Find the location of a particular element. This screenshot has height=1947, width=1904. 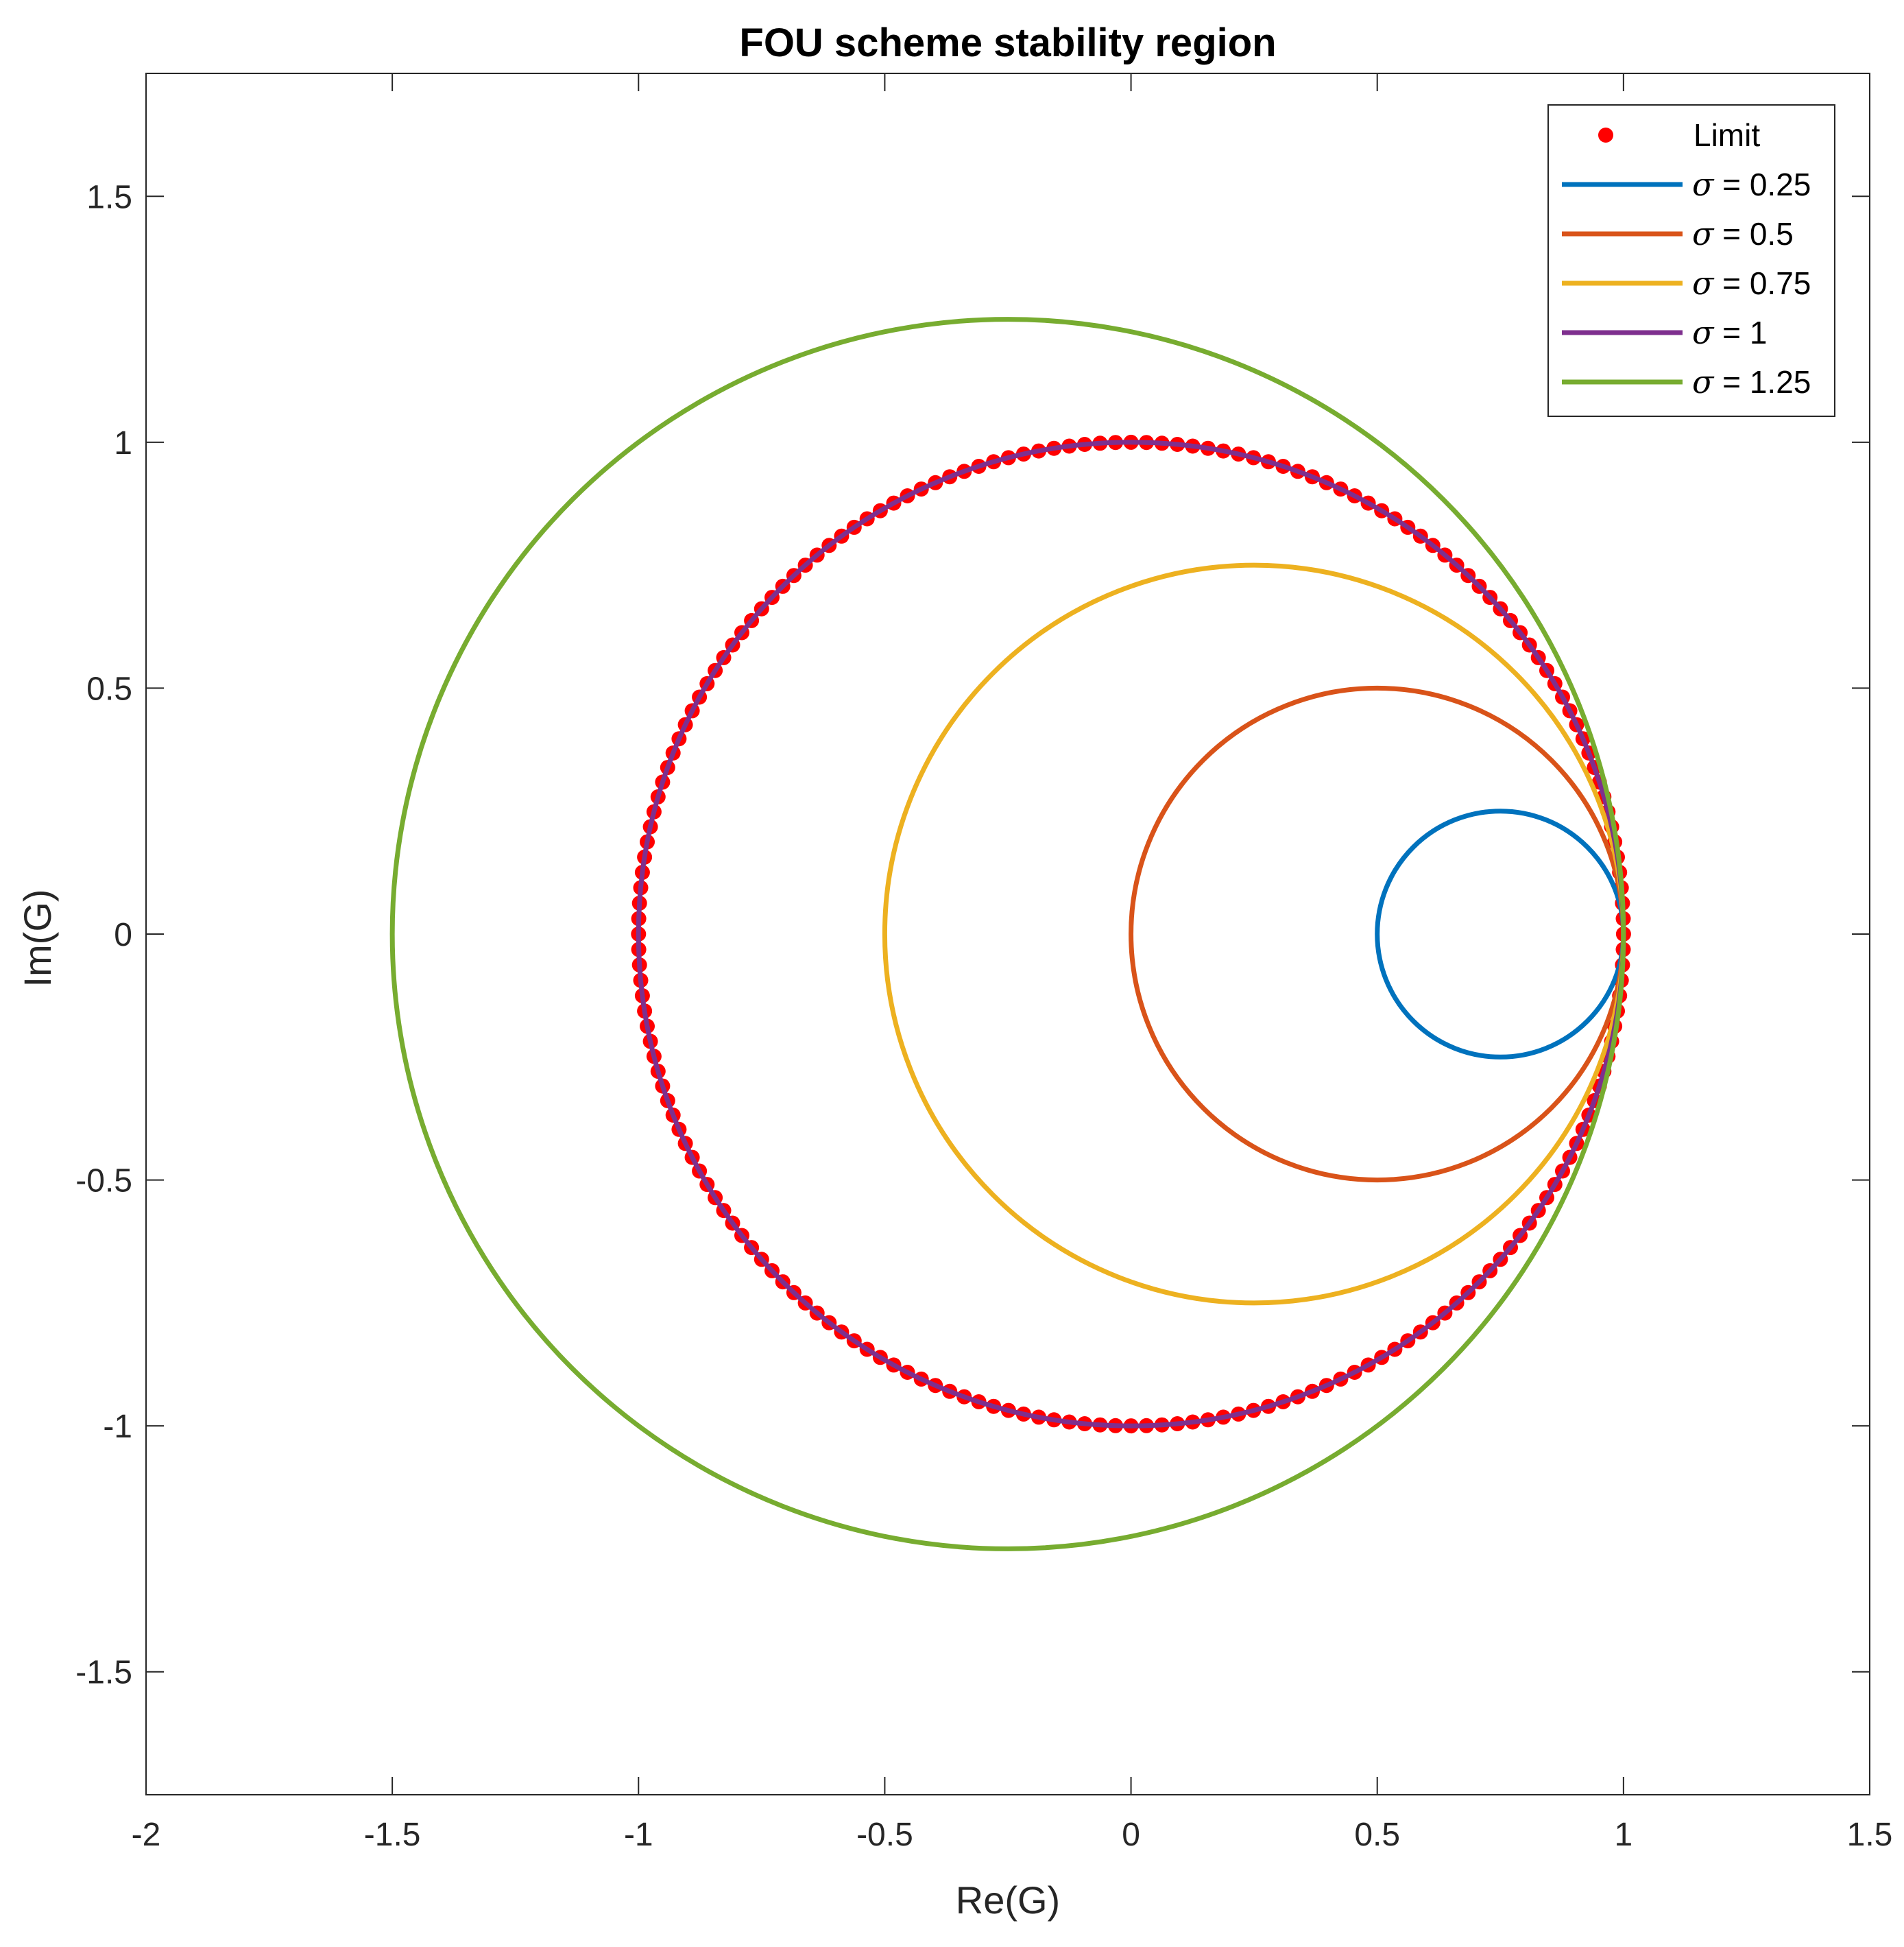

legend-label: σ = 1 is located at coordinates (1729, 332).